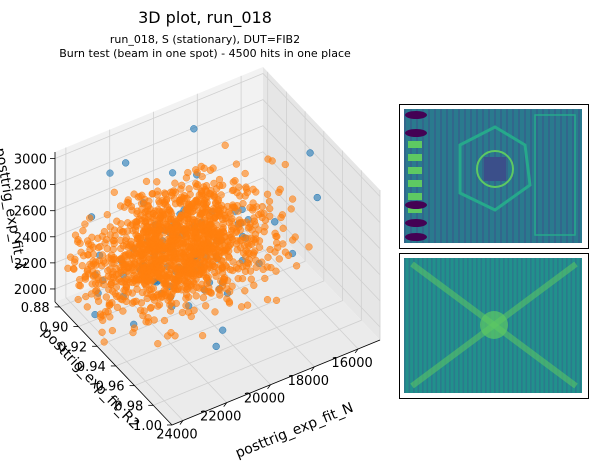 Image resolution: width=597 pixels, height=468 pixels. I want to click on r2-tick-label: 0.92, so click(72, 347).